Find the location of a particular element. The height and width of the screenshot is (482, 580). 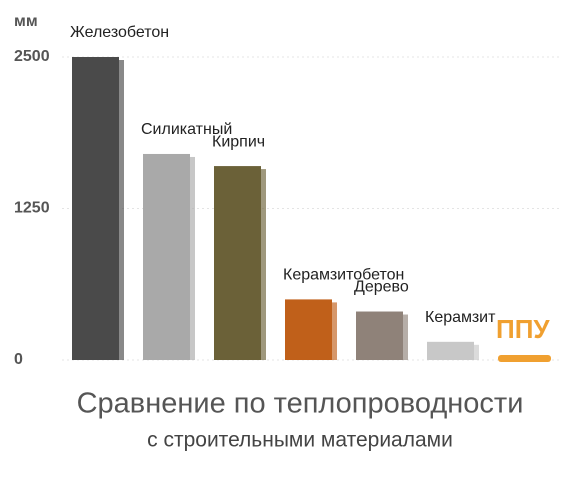

bar-label: Железобетон is located at coordinates (119, 32).